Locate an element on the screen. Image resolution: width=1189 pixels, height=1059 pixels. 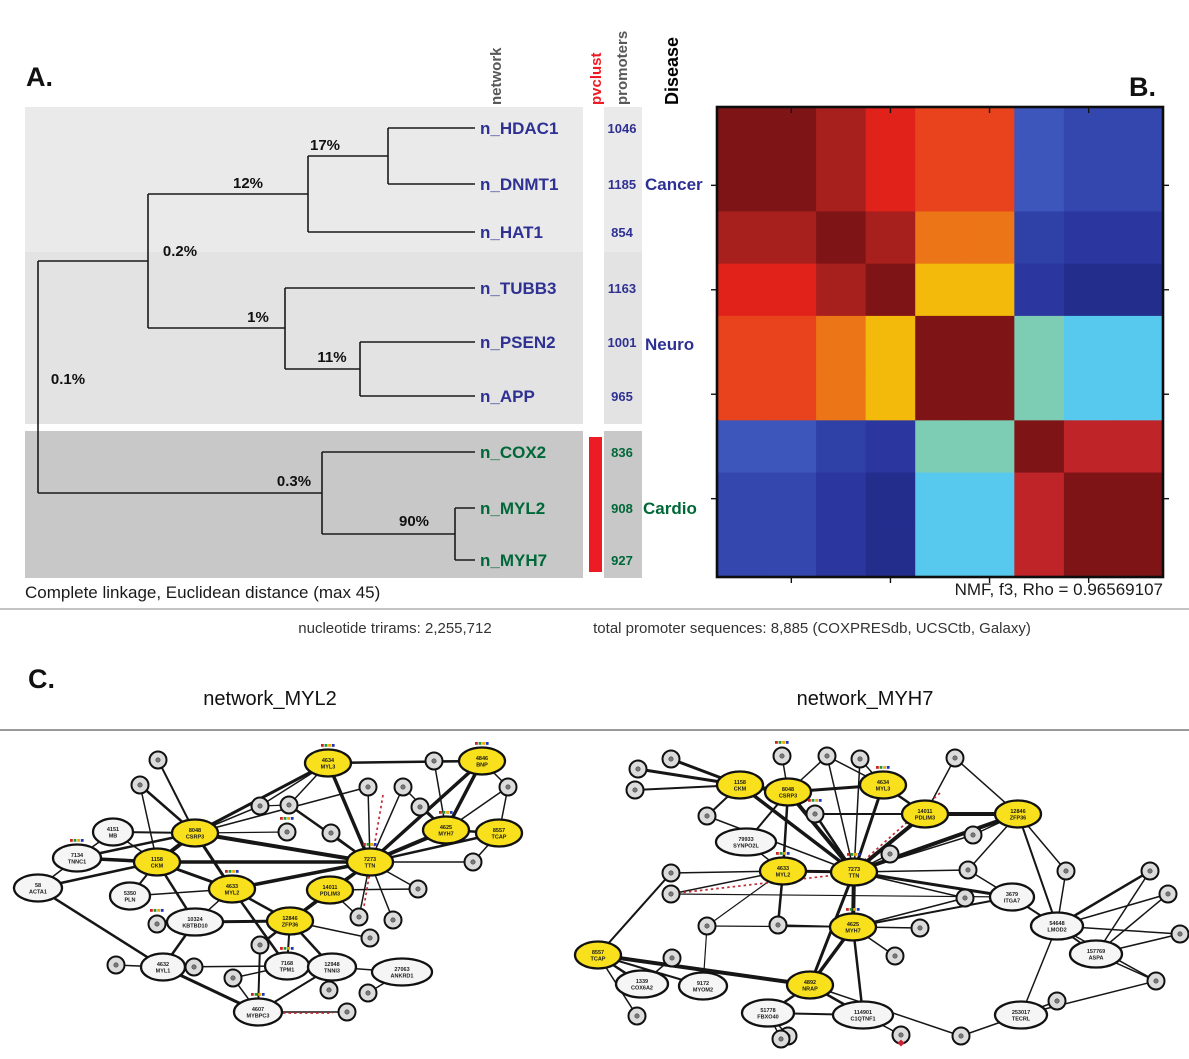
support-pct-label: 90% is located at coordinates (414, 521).